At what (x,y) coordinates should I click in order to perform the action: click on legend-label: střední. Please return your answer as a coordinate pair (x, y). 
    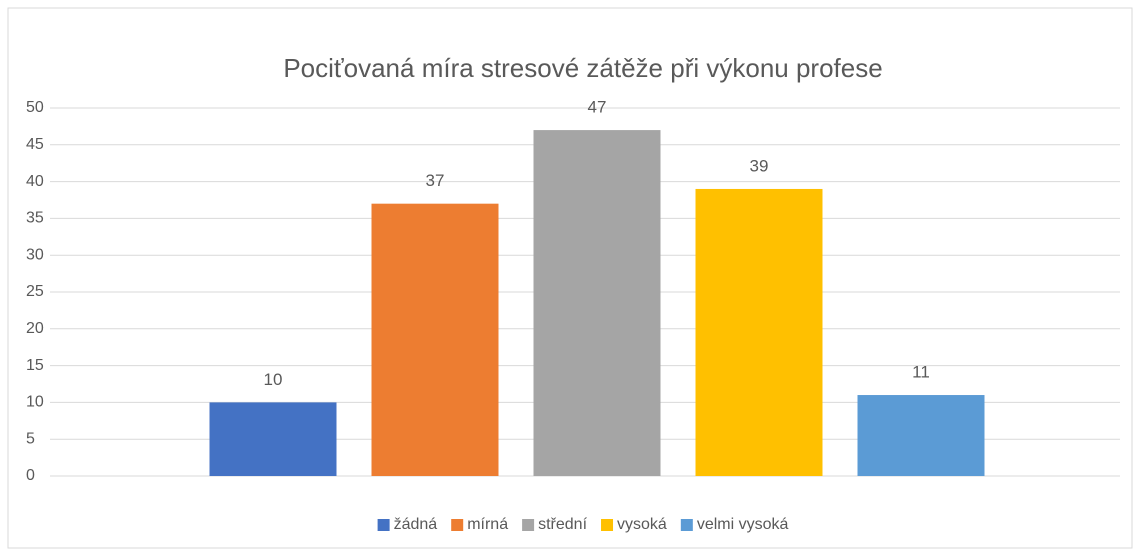
    Looking at the image, I should click on (562, 524).